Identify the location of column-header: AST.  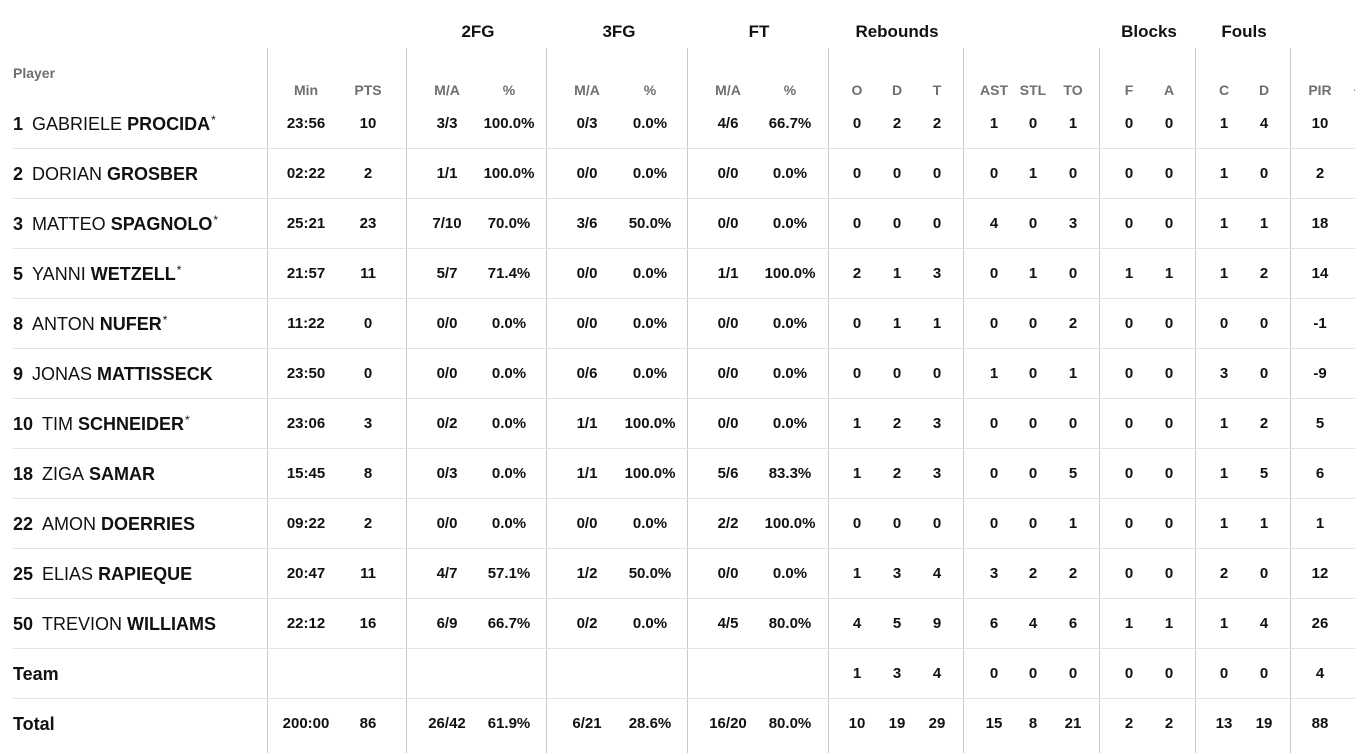
(994, 90).